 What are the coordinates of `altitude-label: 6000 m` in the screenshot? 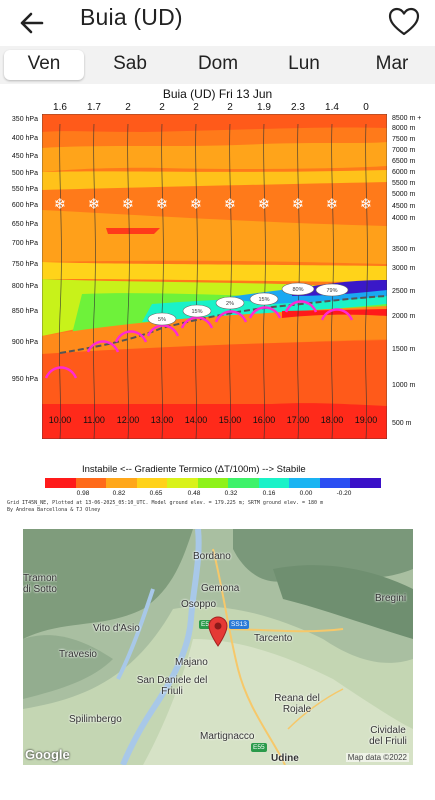 It's located at (404, 172).